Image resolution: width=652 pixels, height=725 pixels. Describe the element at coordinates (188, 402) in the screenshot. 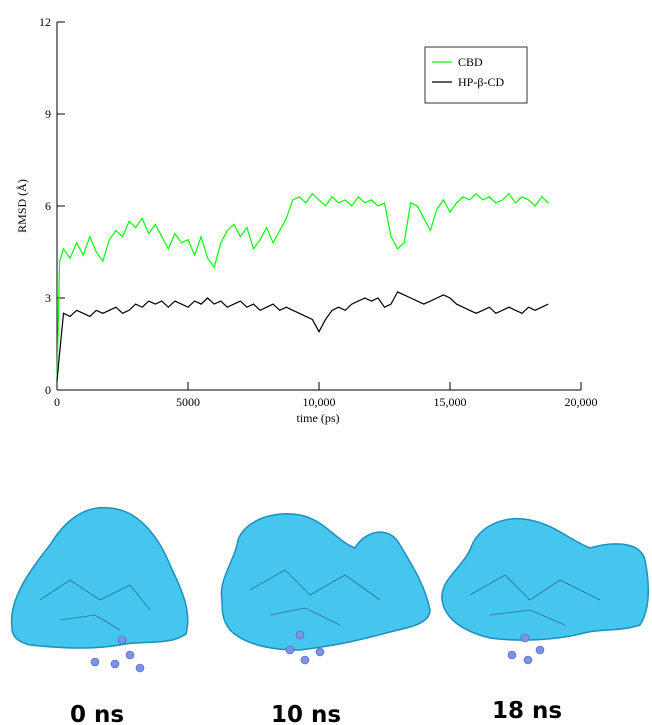

I see `x-tick-label: 5000` at that location.